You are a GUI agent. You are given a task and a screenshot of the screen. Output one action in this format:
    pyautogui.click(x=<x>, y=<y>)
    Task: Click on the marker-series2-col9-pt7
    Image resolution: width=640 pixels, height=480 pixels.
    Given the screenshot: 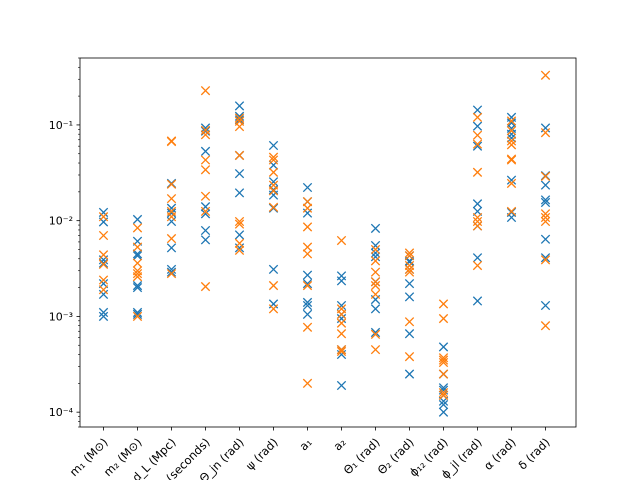 What is the action you would take?
    pyautogui.click(x=375, y=334)
    